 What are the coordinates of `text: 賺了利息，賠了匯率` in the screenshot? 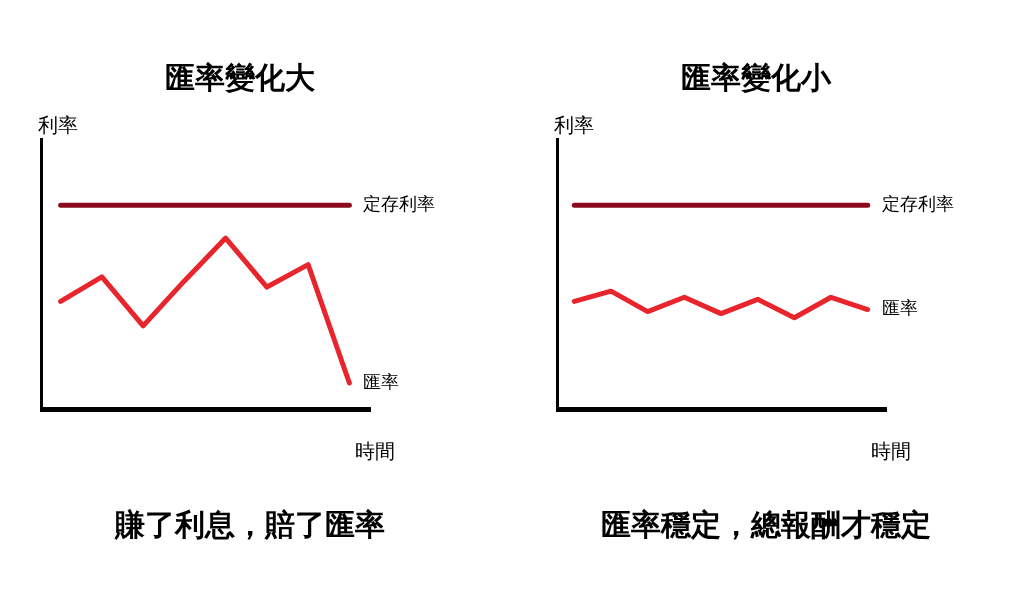 It's located at (249, 525).